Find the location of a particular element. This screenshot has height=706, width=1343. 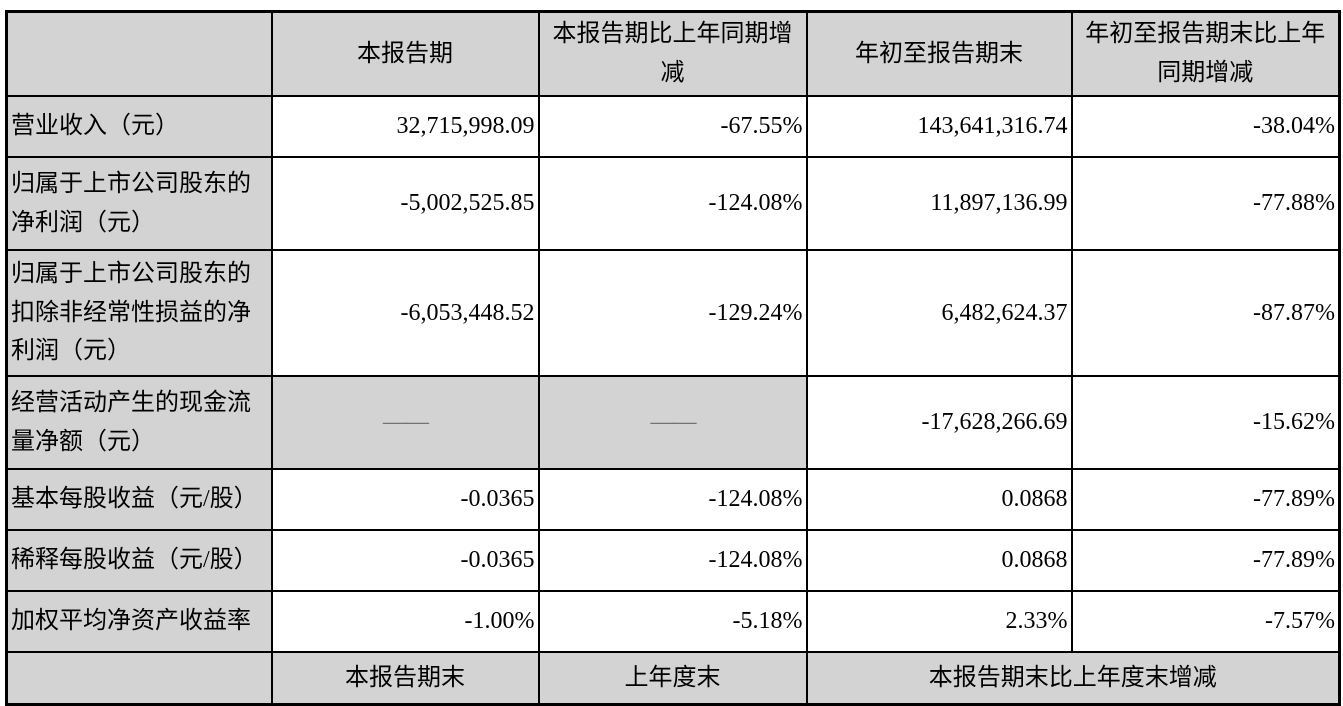

value-cell-current-period: -1.00% is located at coordinates (405, 621).